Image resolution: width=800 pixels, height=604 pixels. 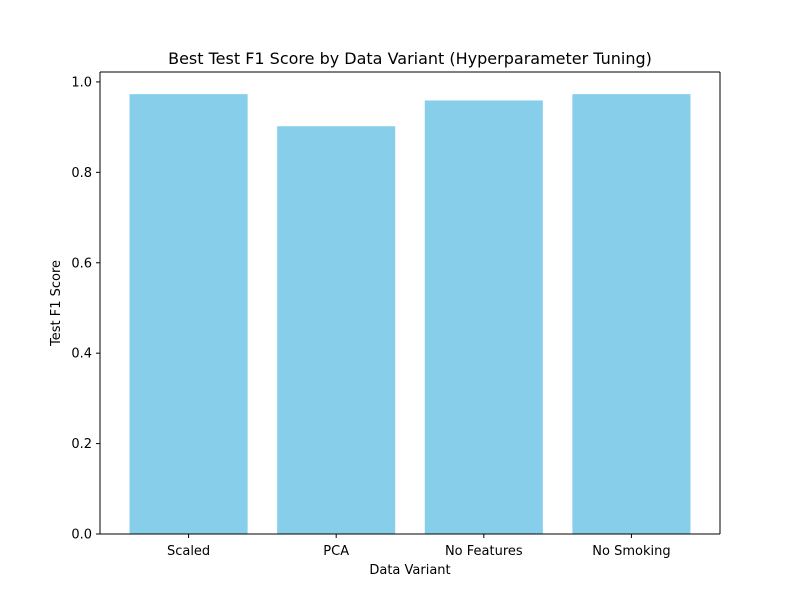 I want to click on y-tick-label: 1.0, so click(x=81, y=82).